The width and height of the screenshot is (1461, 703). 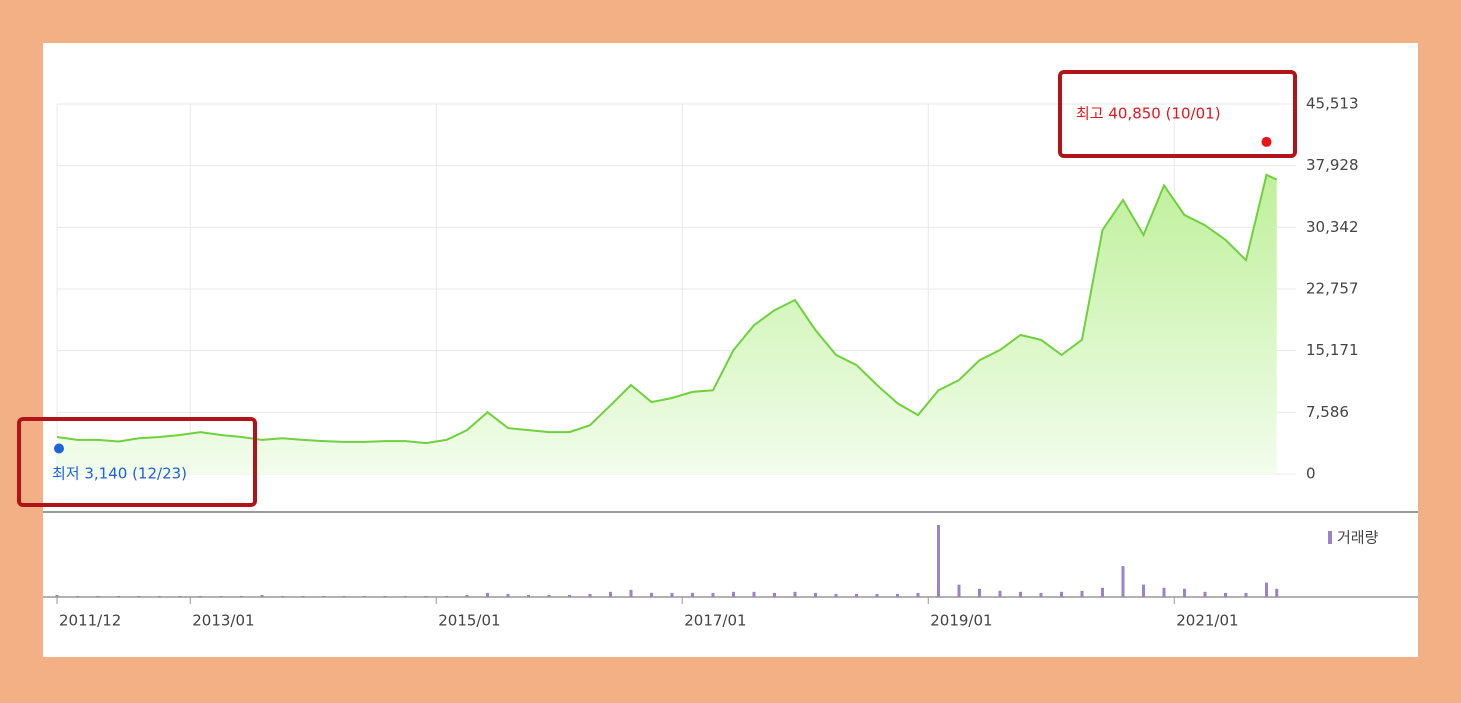 I want to click on y-tick-label: 0, so click(x=1311, y=474).